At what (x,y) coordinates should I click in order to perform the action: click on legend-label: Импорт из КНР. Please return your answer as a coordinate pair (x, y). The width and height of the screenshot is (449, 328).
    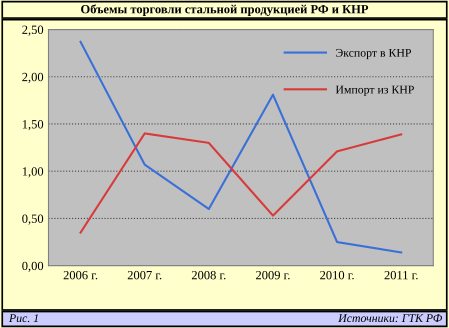
    Looking at the image, I should click on (375, 91).